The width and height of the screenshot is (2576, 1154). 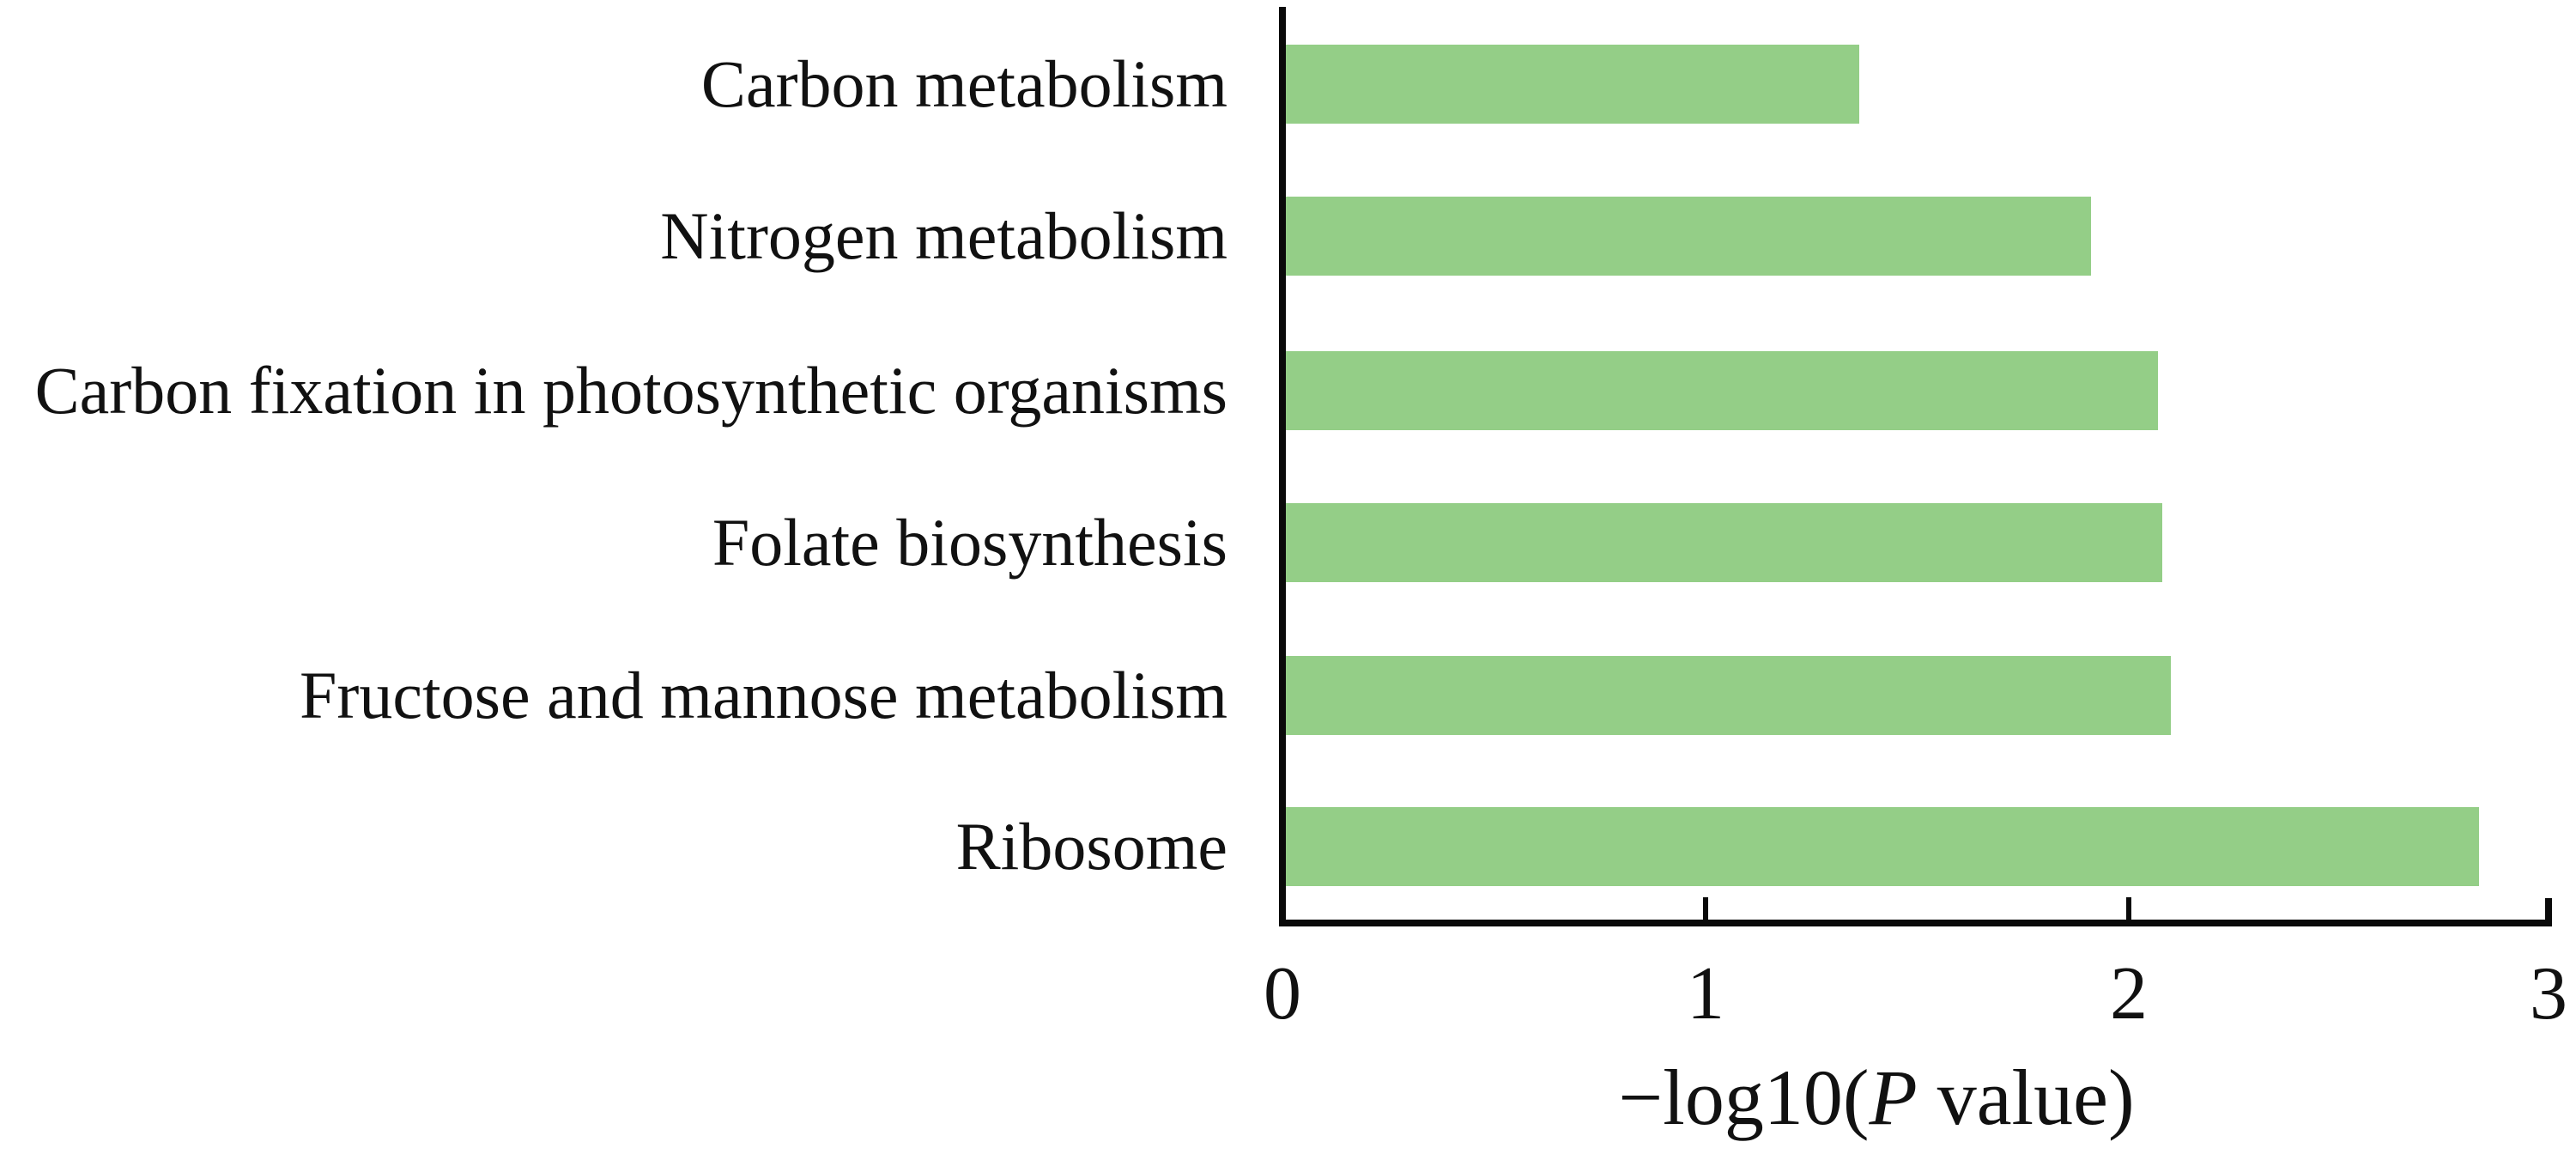 I want to click on x-axis-title-prefix: −log10(, so click(x=1744, y=1097).